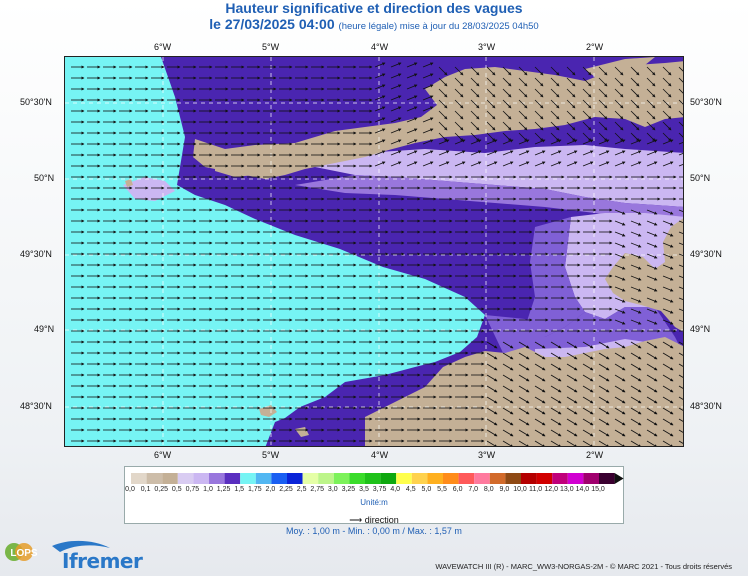 The width and height of the screenshot is (748, 576). I want to click on unit-label: Unité:m, so click(374, 502).